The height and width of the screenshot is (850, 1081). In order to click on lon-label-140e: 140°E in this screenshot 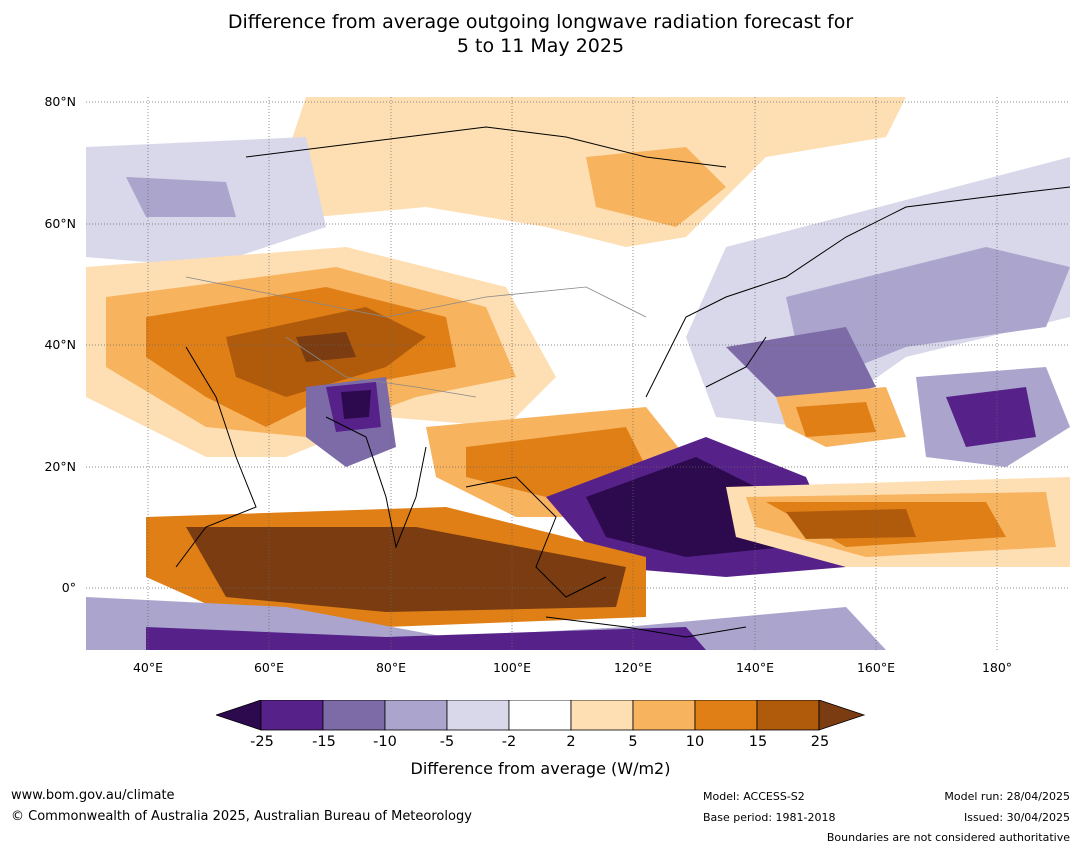, I will do `click(754, 667)`.